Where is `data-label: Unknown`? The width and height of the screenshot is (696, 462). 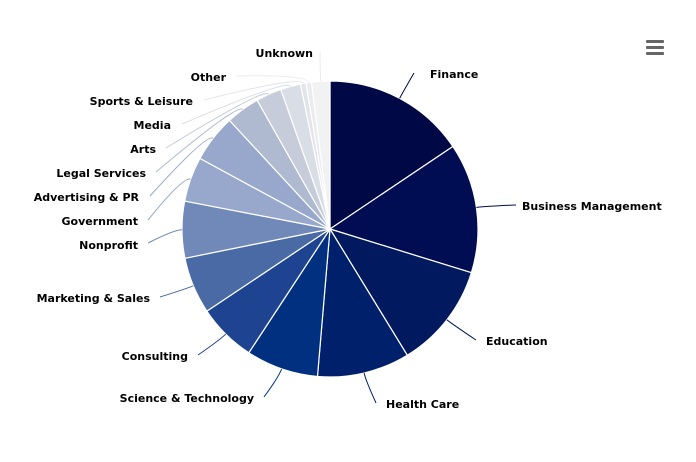
data-label: Unknown is located at coordinates (284, 53).